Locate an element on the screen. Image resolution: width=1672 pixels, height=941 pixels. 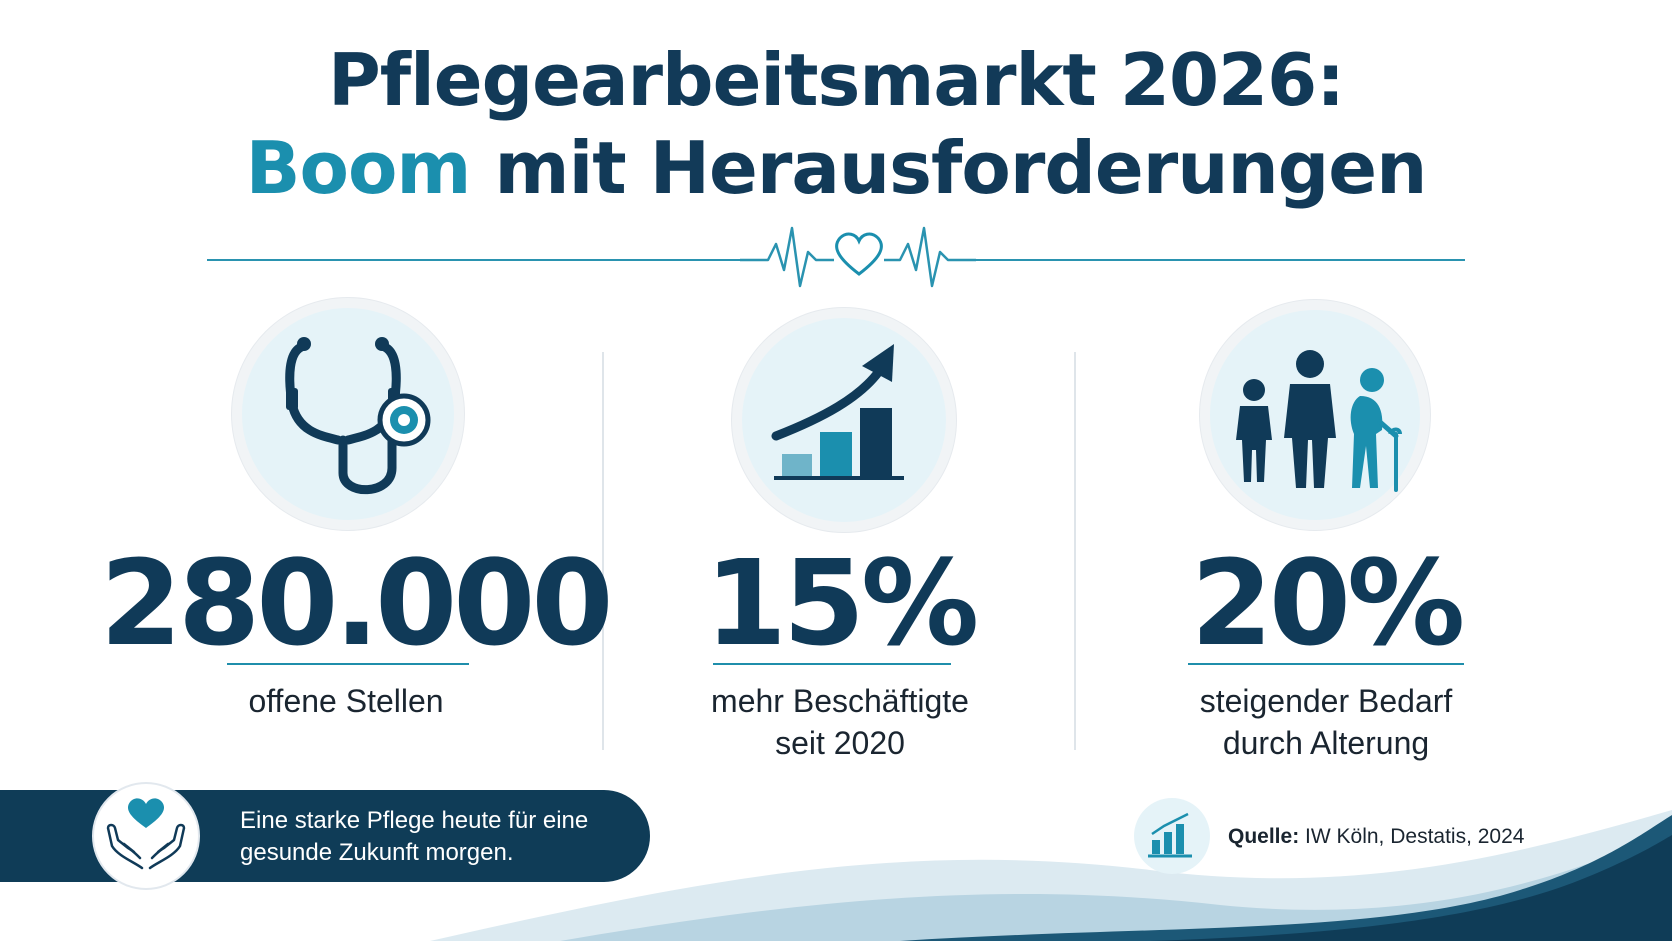
stat-1-label: offene Stellen is located at coordinates (346, 701).